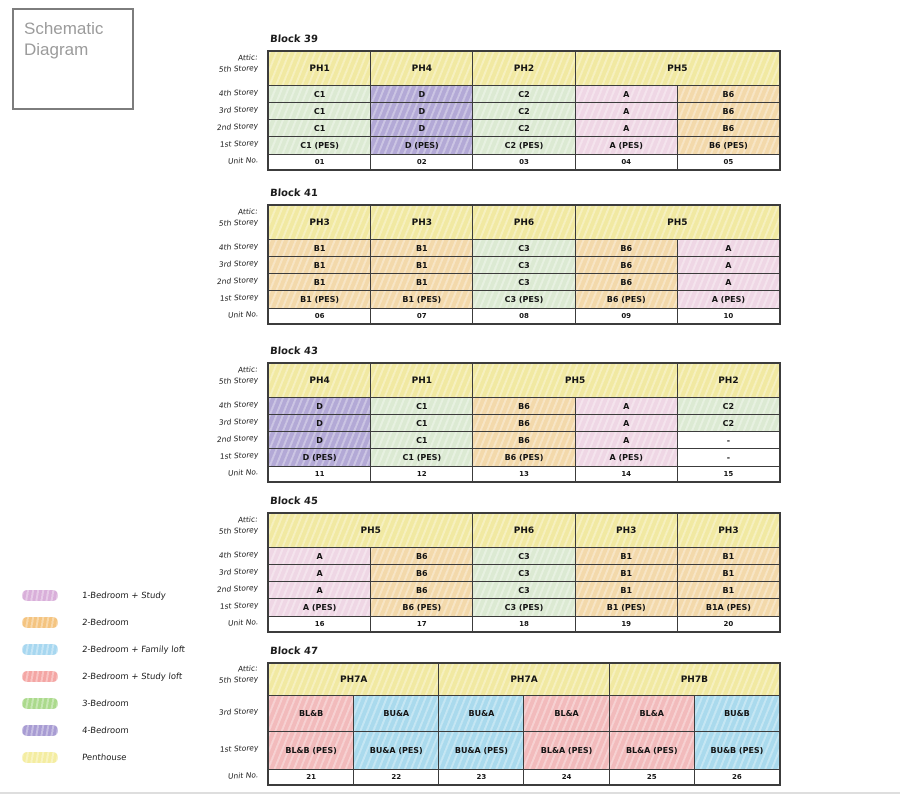 The height and width of the screenshot is (797, 900). I want to click on legend-item: 3-Bedroom, so click(103, 703).